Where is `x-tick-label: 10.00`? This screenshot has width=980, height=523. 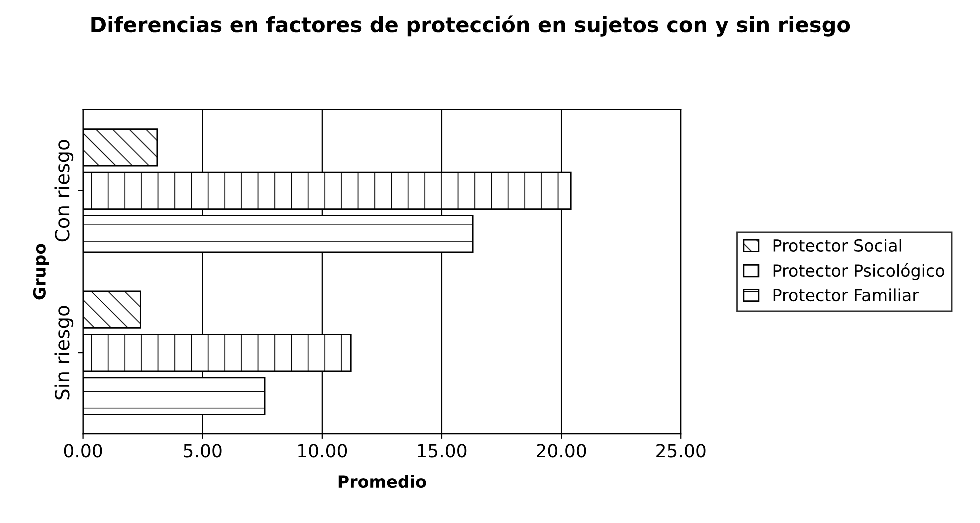
x-tick-label: 10.00 is located at coordinates (323, 451).